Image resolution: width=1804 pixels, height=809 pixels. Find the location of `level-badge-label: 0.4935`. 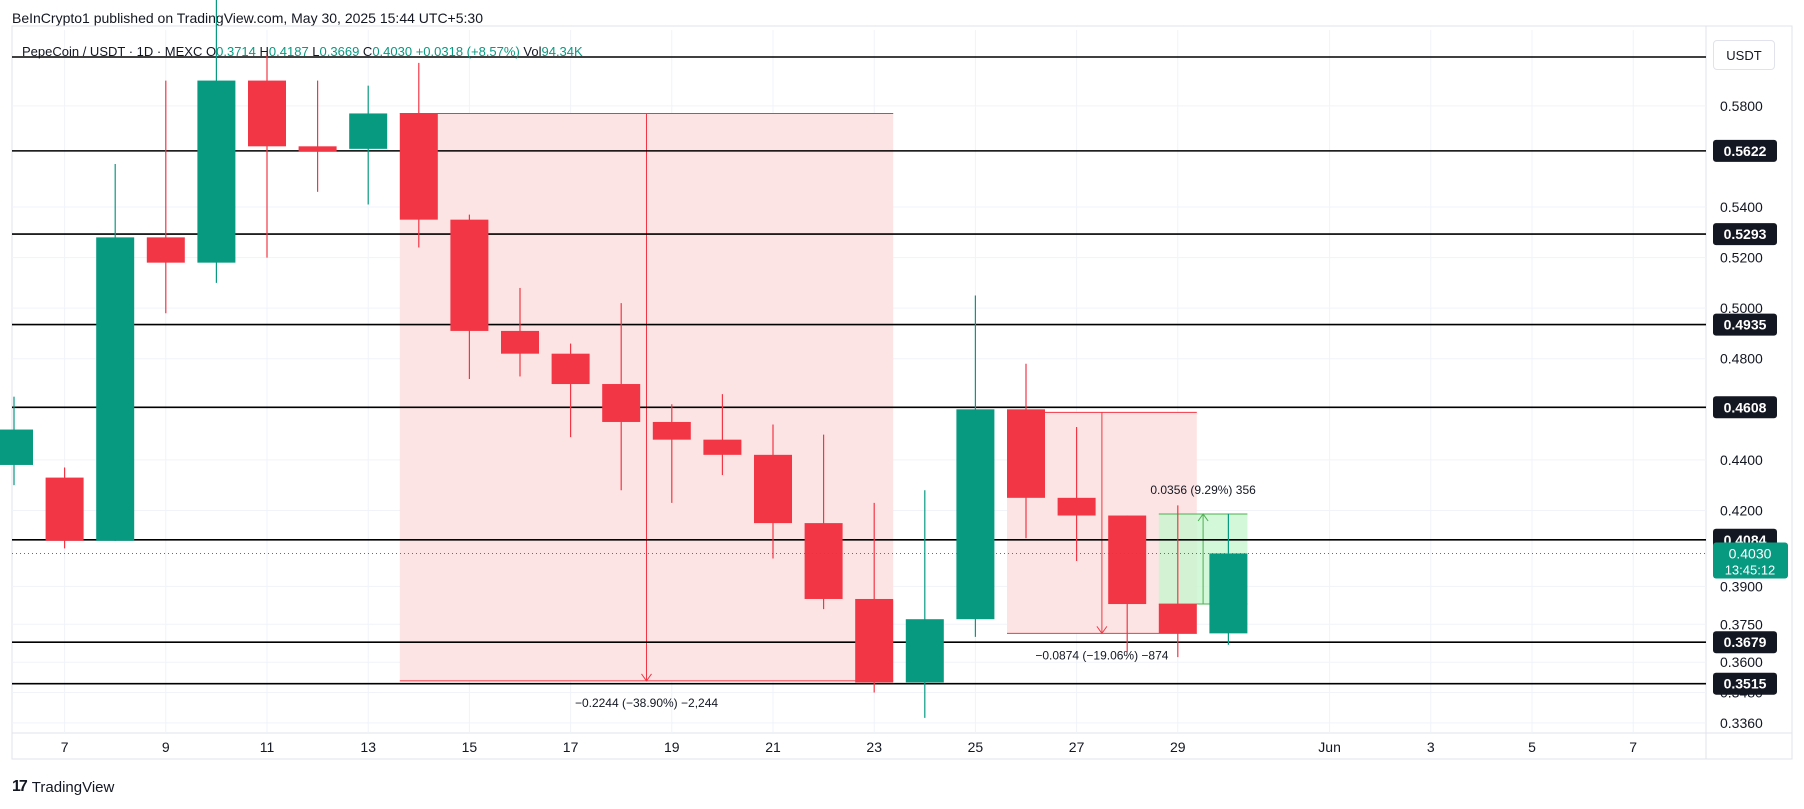

level-badge-label: 0.4935 is located at coordinates (1745, 325).